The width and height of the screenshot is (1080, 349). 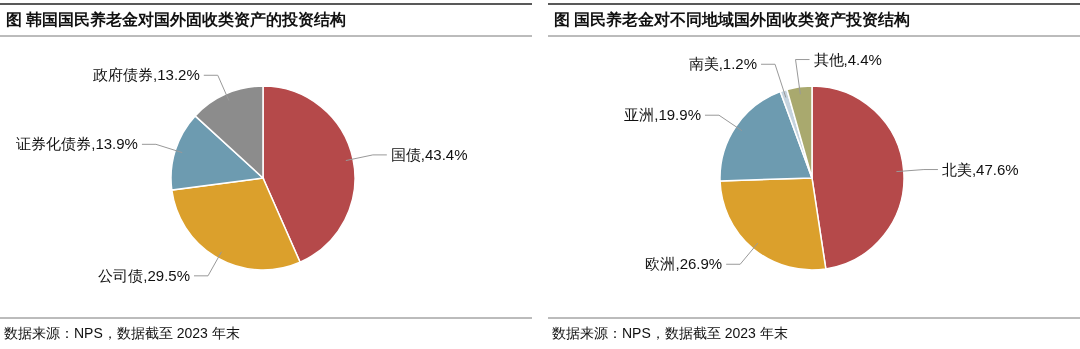 I want to click on slice-label: 欧洲,26.9%, so click(x=684, y=264).